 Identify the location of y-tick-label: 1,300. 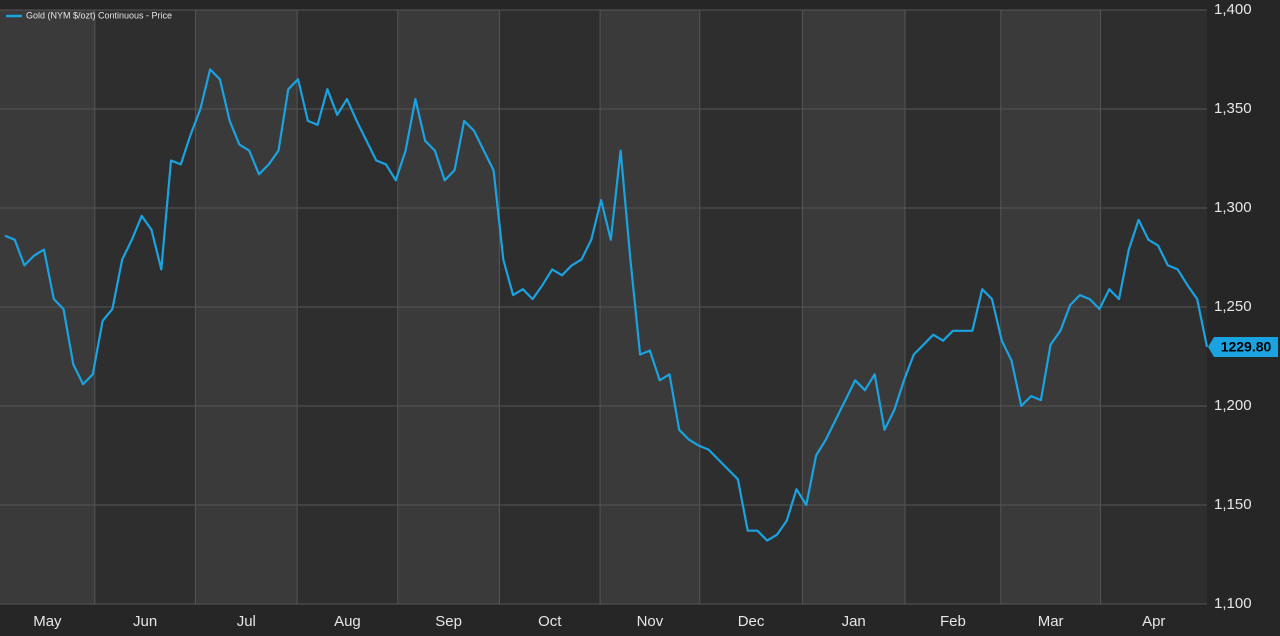
(1233, 207).